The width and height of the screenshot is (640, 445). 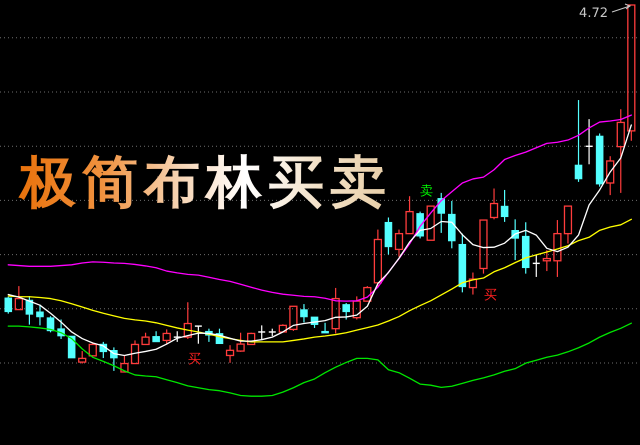 What do you see at coordinates (426, 191) in the screenshot?
I see `annotation: 卖` at bounding box center [426, 191].